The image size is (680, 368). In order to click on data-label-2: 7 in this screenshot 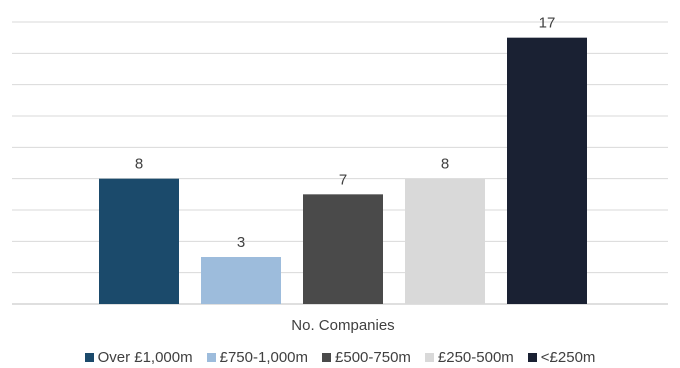, I will do `click(343, 179)`.